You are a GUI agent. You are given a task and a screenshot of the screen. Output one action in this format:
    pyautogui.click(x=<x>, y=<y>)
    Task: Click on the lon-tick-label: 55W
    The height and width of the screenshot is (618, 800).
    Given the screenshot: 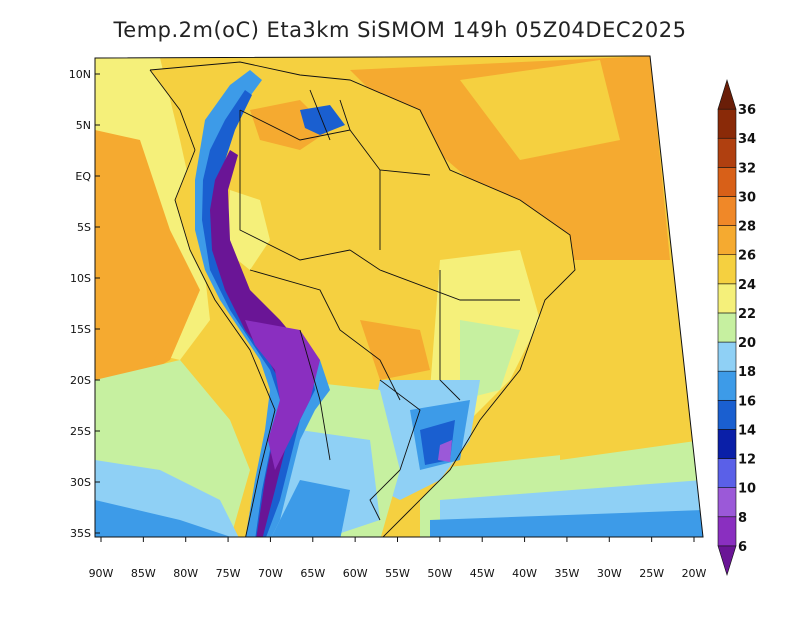 What is the action you would take?
    pyautogui.click(x=397, y=573)
    